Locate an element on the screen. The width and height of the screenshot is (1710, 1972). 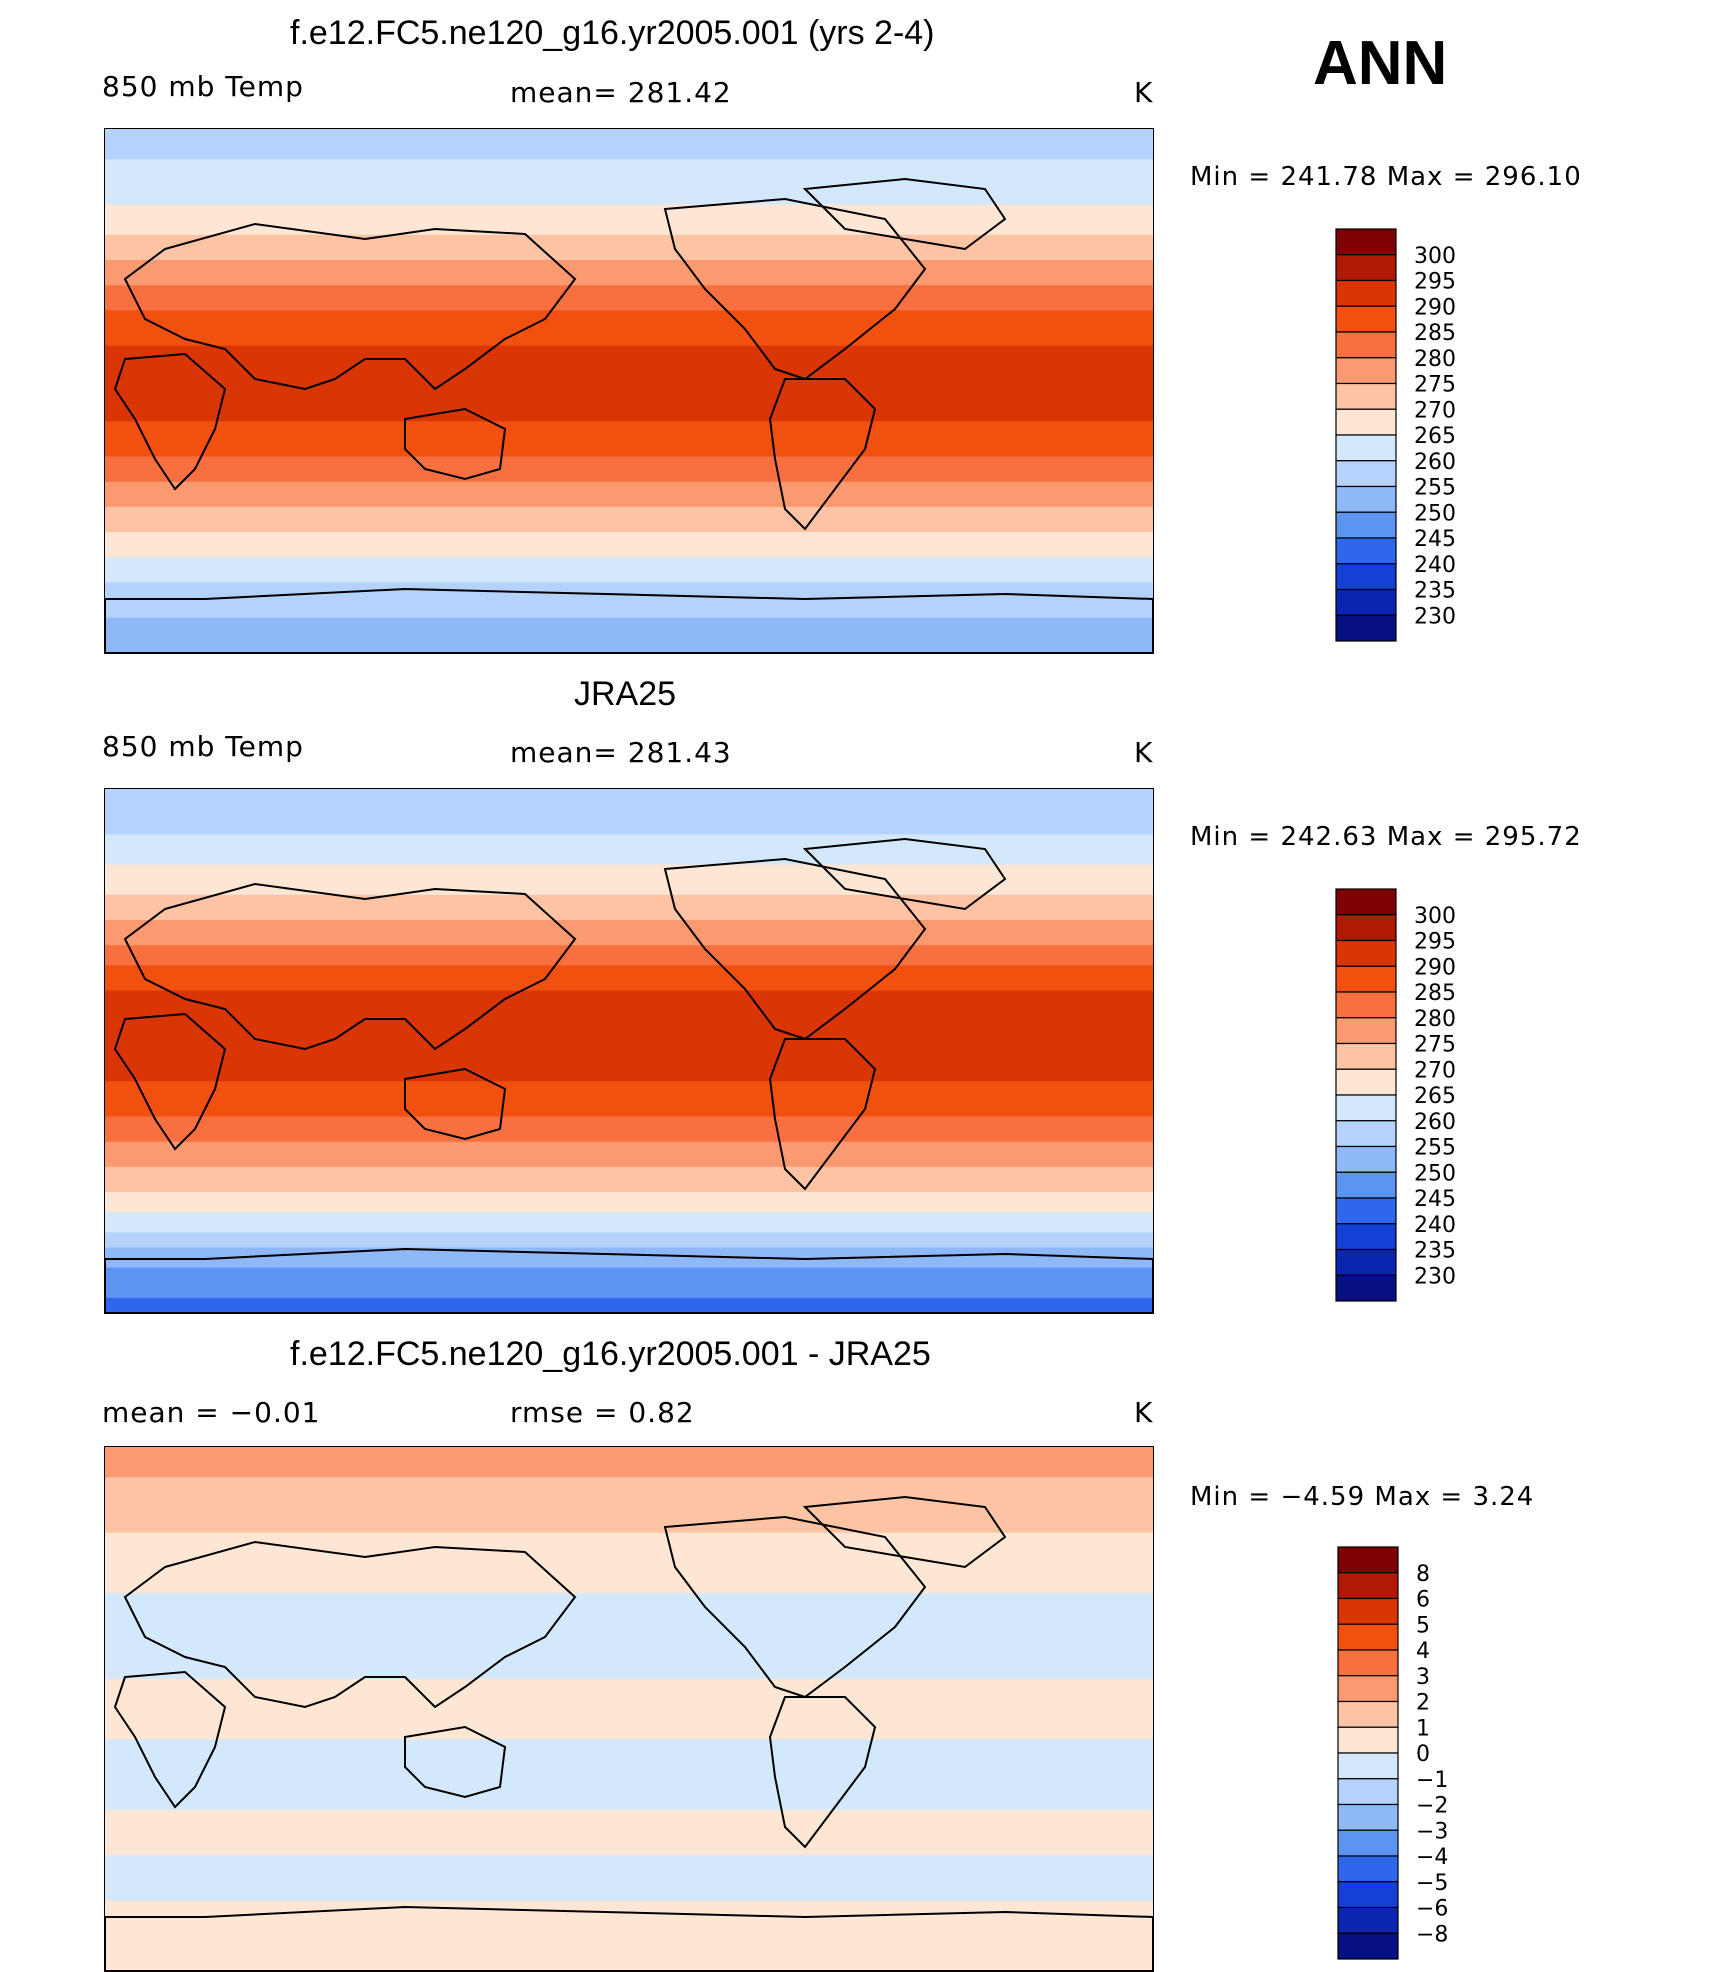
colorbar-tick-label: 8 is located at coordinates (1423, 1574).